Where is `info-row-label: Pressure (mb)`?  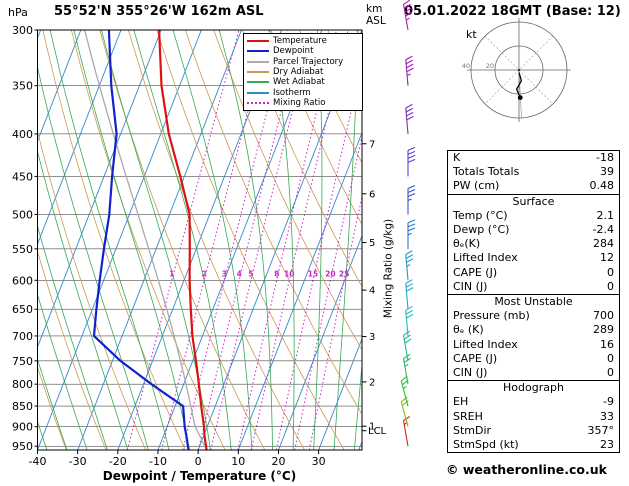 info-row-label: Pressure (mb) is located at coordinates (491, 316).